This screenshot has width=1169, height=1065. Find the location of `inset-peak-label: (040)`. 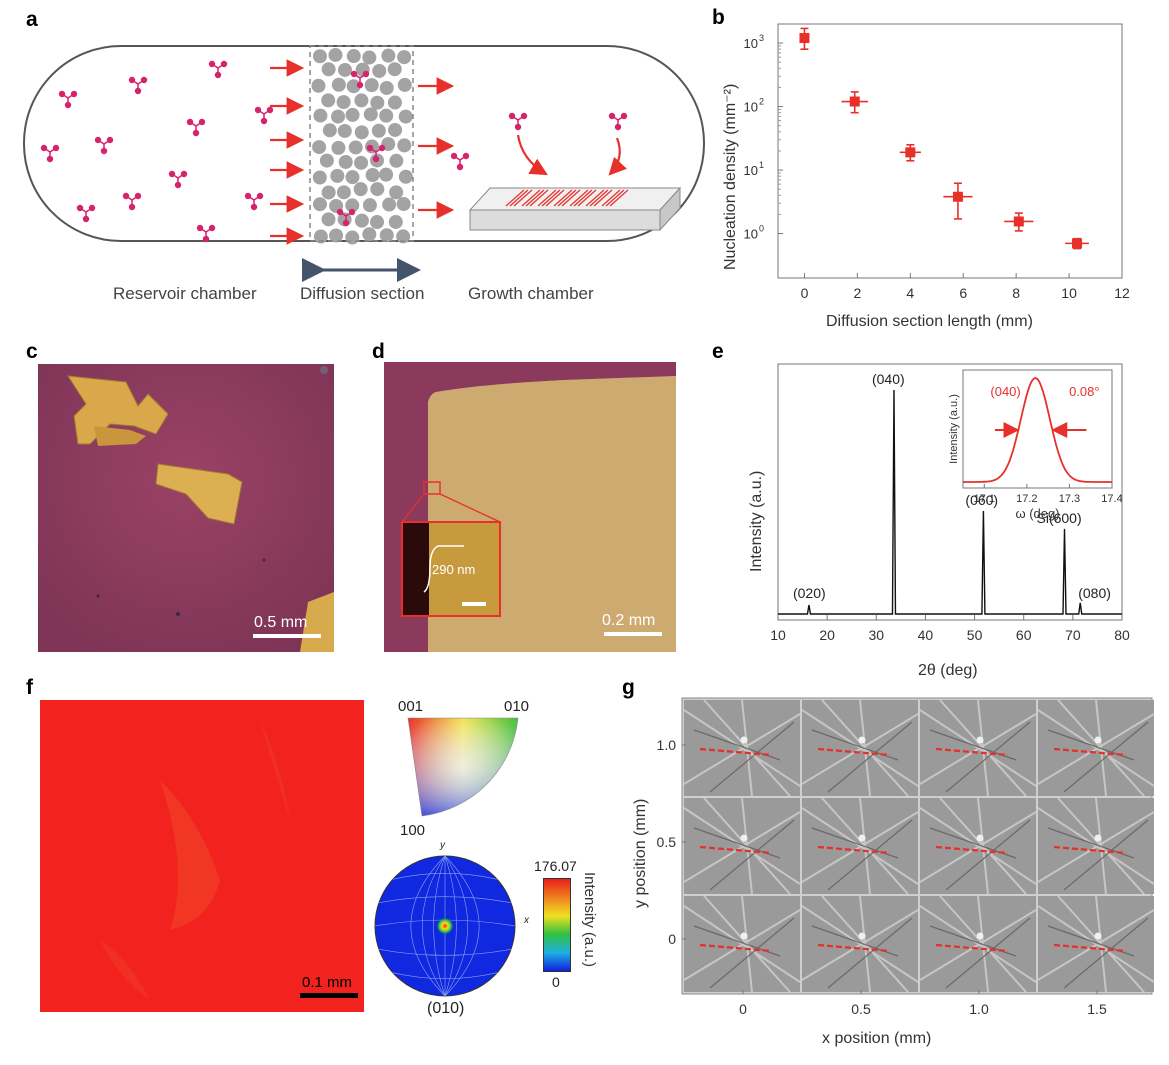

inset-peak-label: (040) is located at coordinates (1005, 391).